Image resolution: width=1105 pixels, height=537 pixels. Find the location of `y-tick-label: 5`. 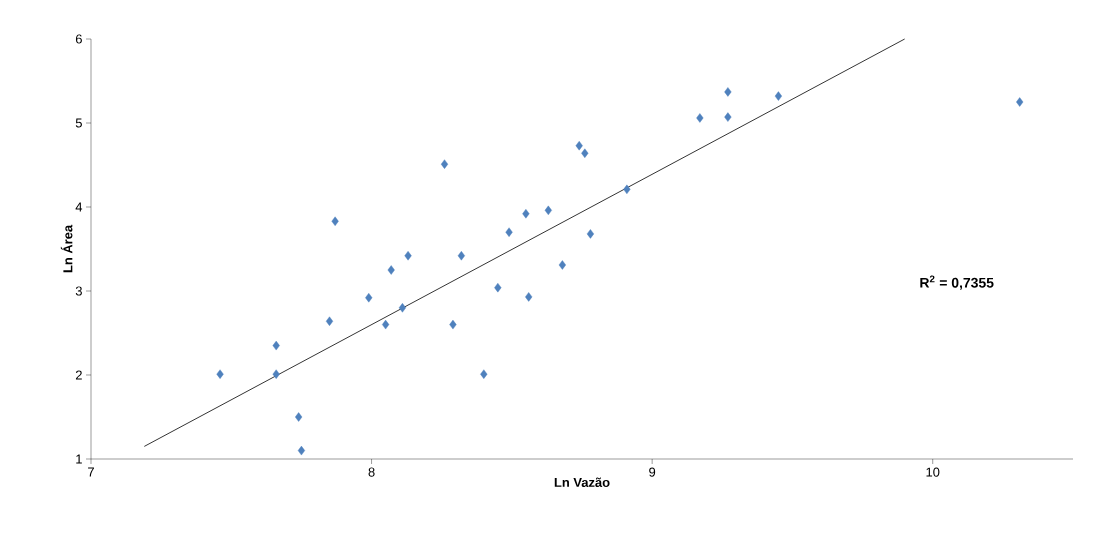

y-tick-label: 5 is located at coordinates (78, 123).